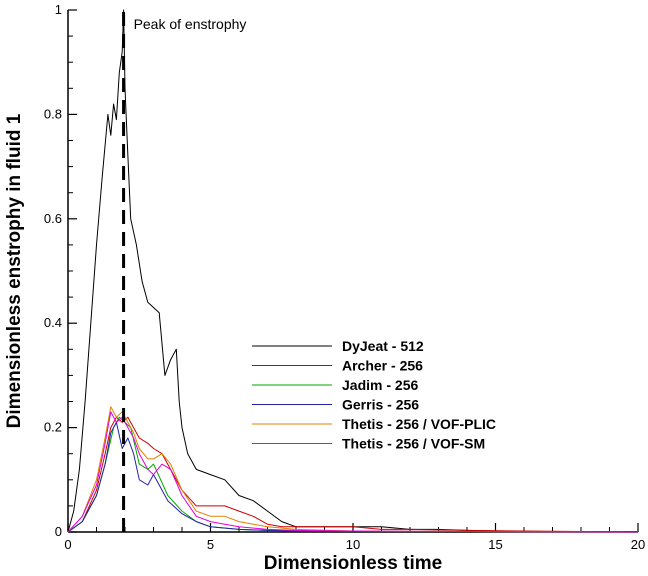  What do you see at coordinates (413, 444) in the screenshot?
I see `legend-label-5: Thetis - 256 / VOF-SM` at bounding box center [413, 444].